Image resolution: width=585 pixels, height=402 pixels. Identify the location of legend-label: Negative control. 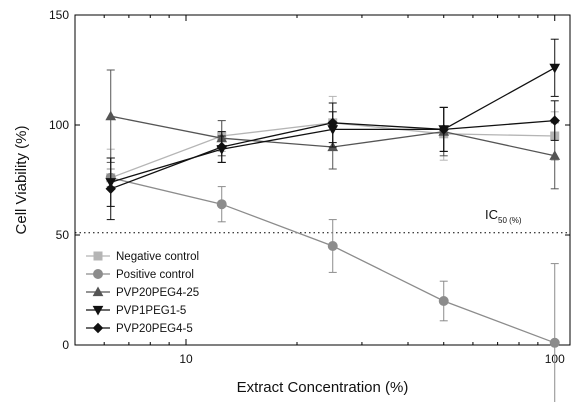
(157, 257).